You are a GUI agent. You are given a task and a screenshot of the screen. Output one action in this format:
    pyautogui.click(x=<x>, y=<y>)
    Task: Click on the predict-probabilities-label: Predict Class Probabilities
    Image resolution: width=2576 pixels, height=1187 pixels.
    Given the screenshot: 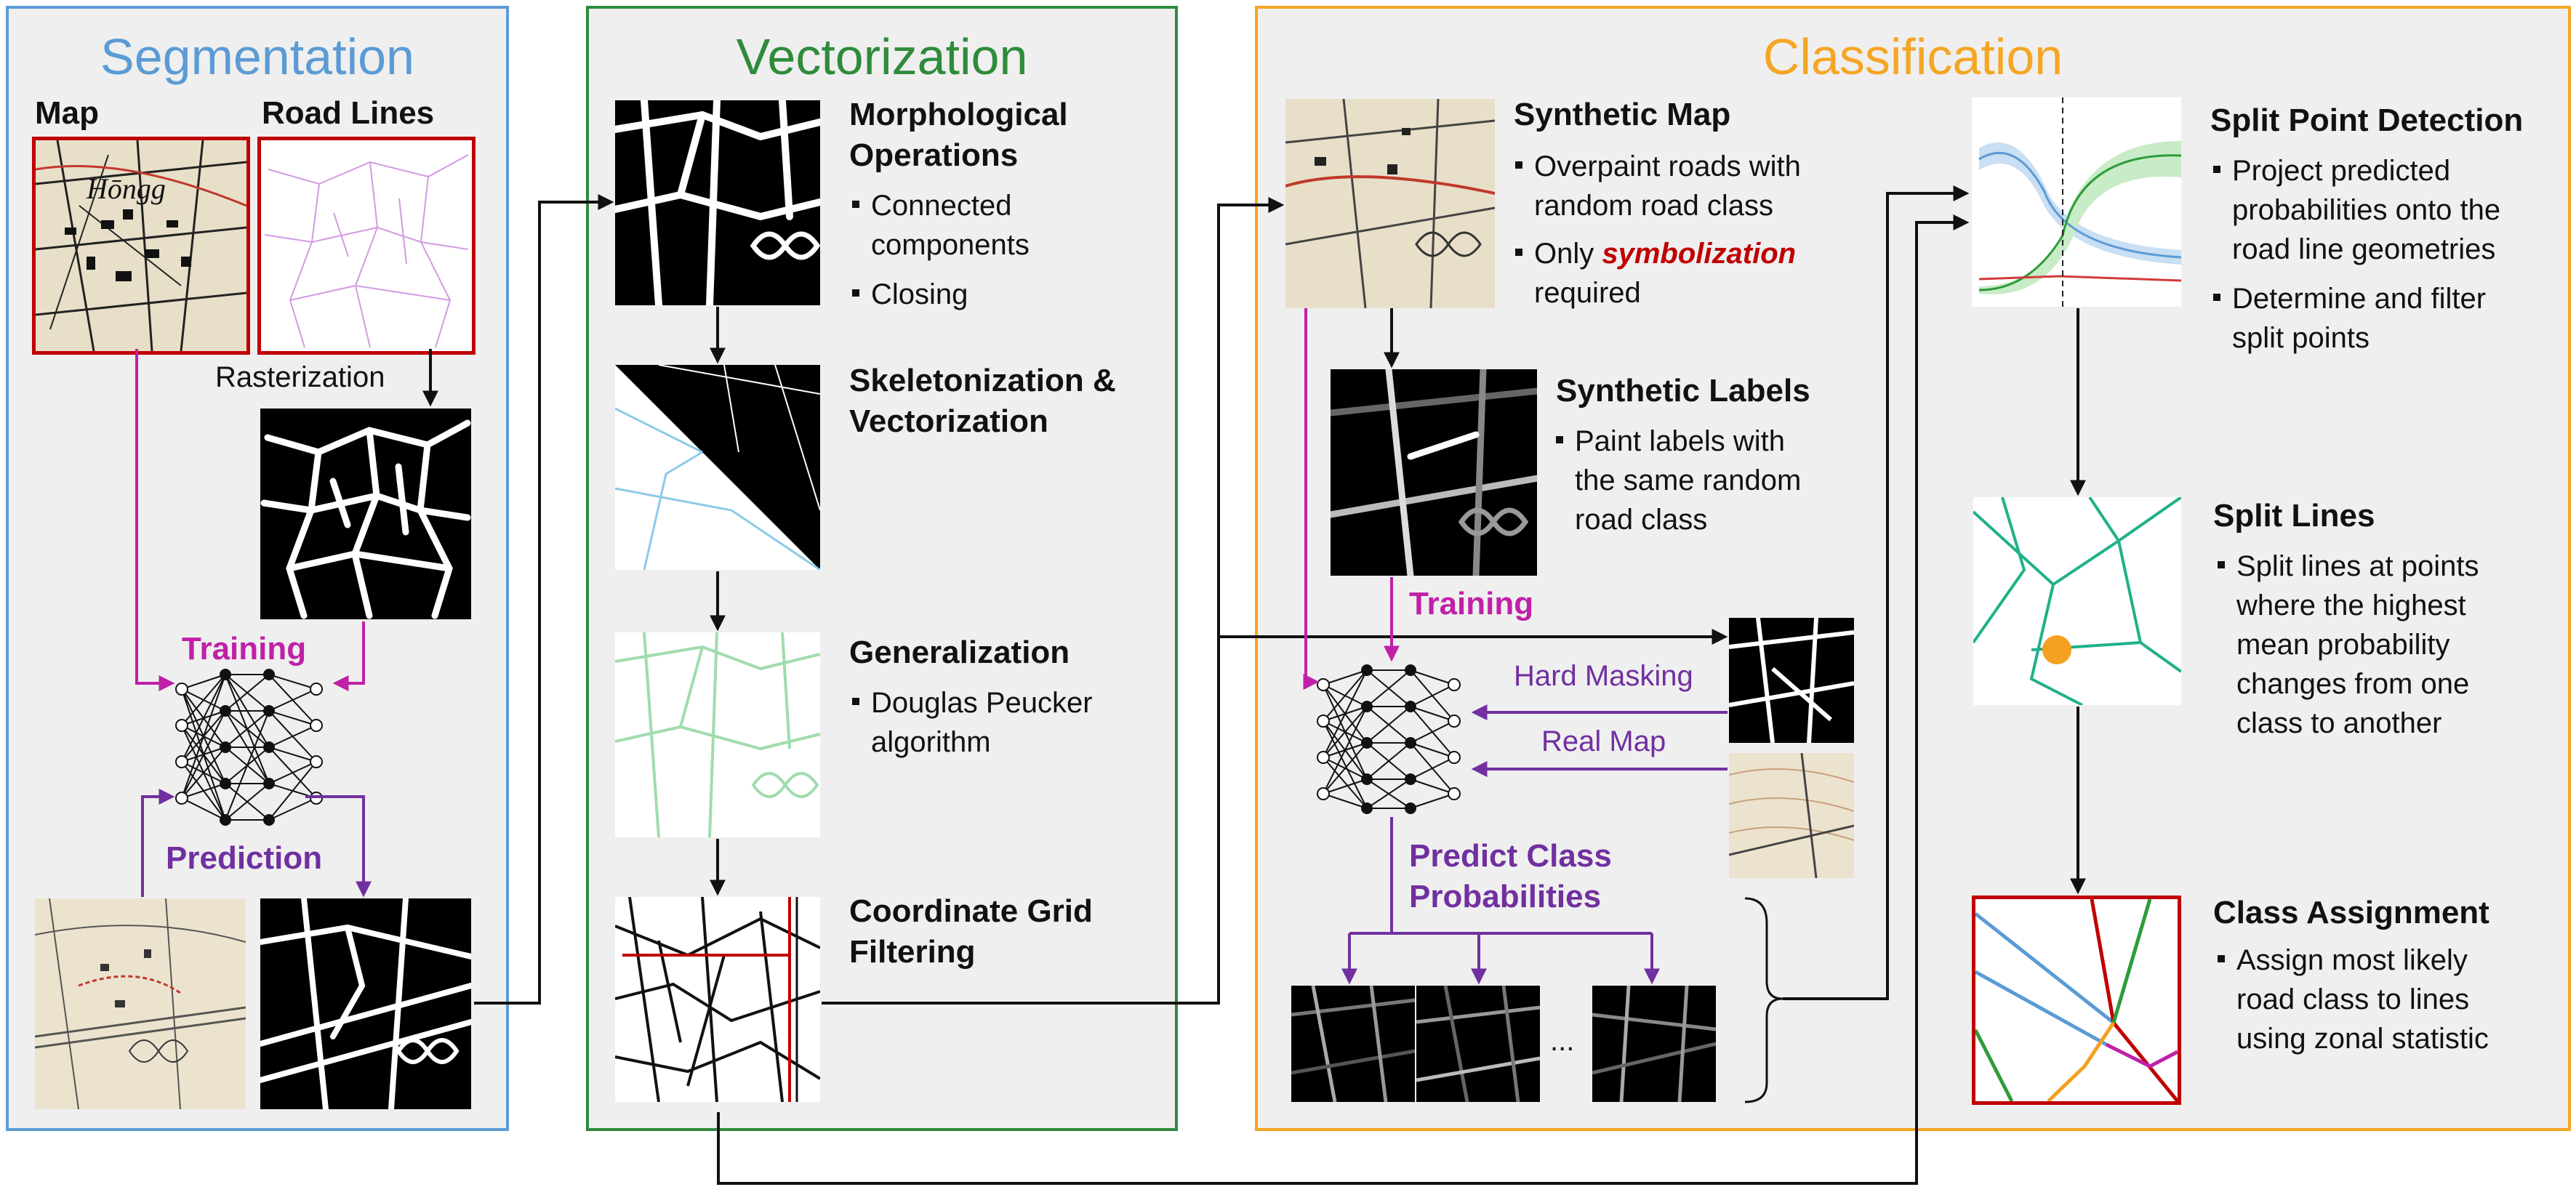 What is the action you would take?
    pyautogui.click(x=1510, y=876)
    